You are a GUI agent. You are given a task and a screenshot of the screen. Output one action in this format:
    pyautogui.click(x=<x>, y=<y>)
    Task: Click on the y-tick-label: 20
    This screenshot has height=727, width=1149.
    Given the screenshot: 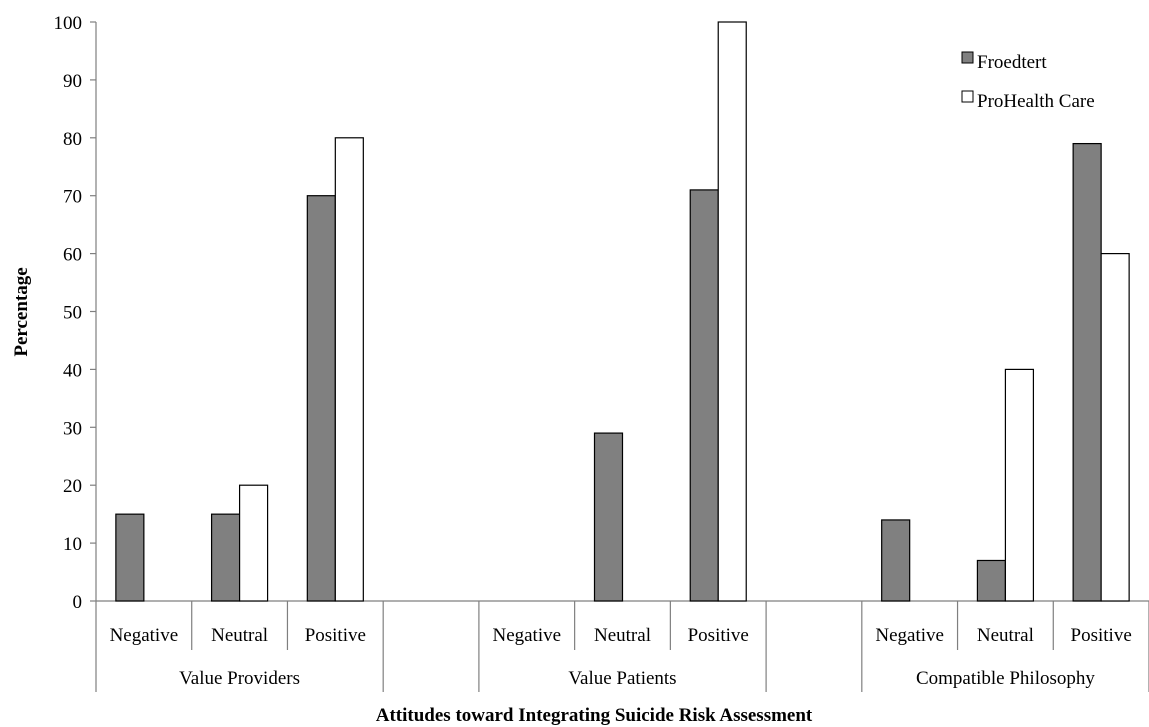 What is the action you would take?
    pyautogui.click(x=72, y=486)
    